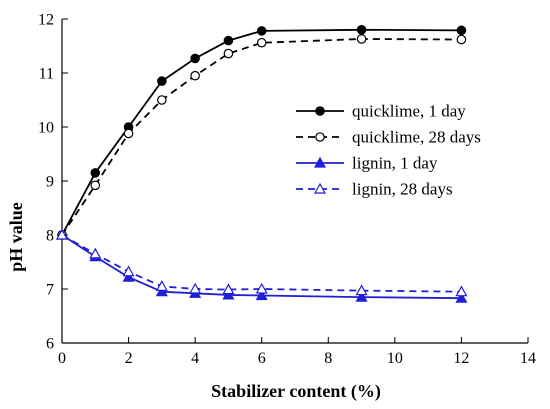 Image resolution: width=550 pixels, height=409 pixels. I want to click on legend-item: quicklime, 28 days, so click(388, 137).